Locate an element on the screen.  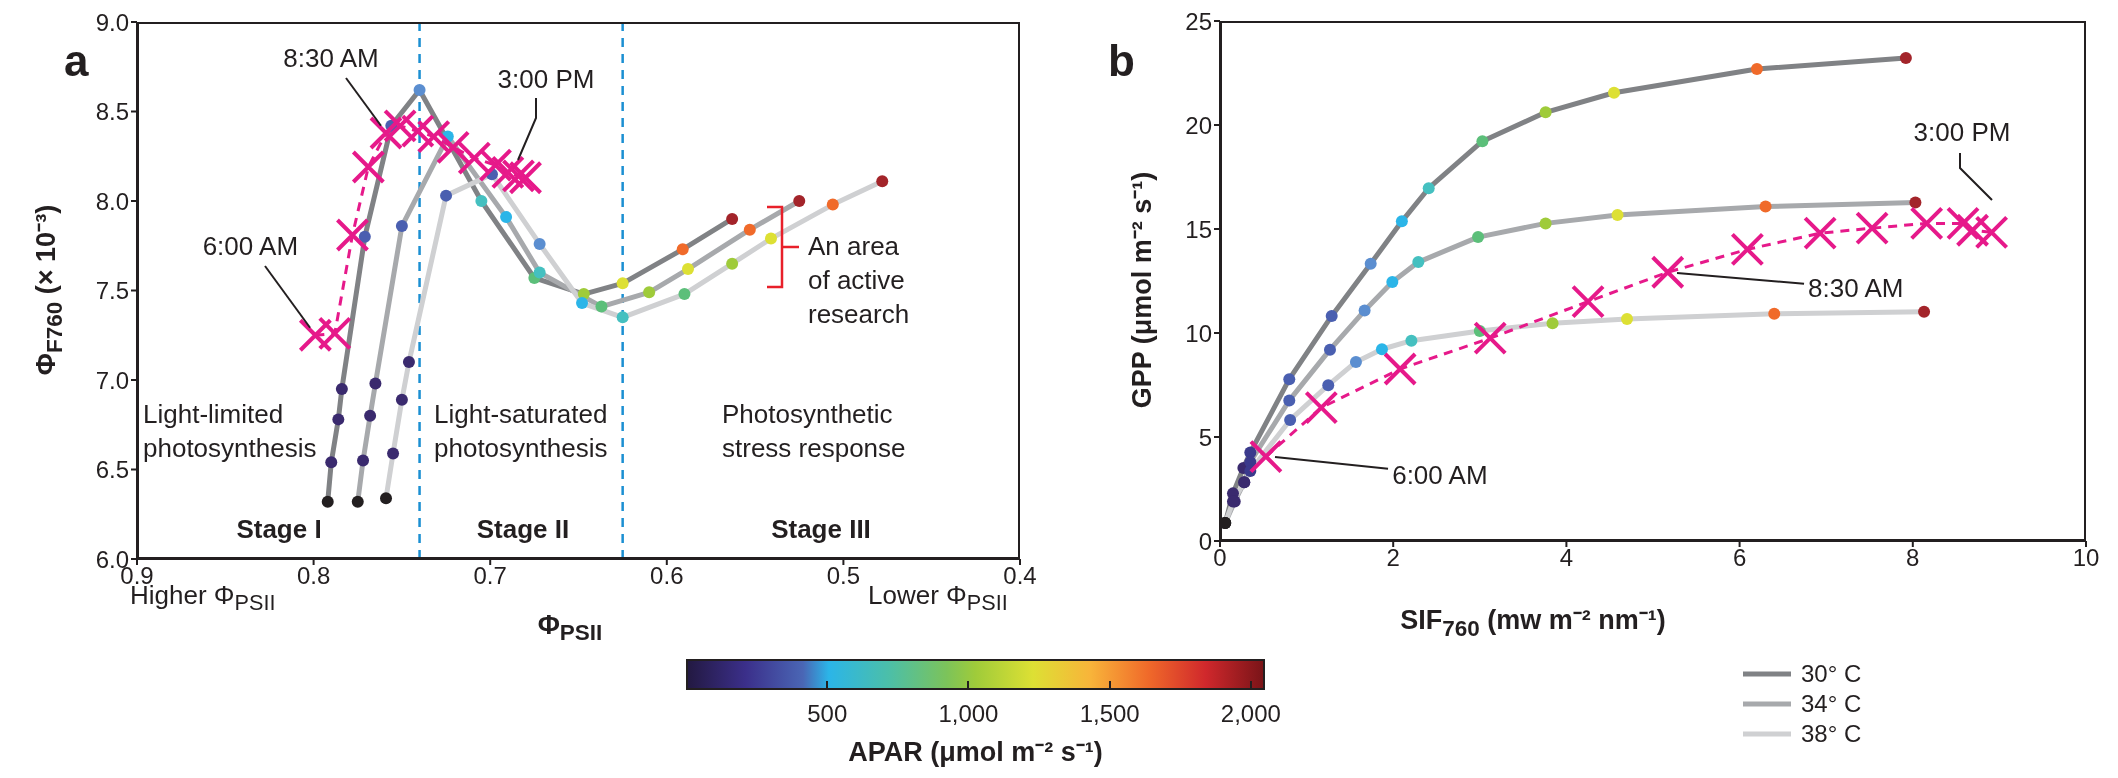
y-tick-label: 9.0 is located at coordinates (112, 22).